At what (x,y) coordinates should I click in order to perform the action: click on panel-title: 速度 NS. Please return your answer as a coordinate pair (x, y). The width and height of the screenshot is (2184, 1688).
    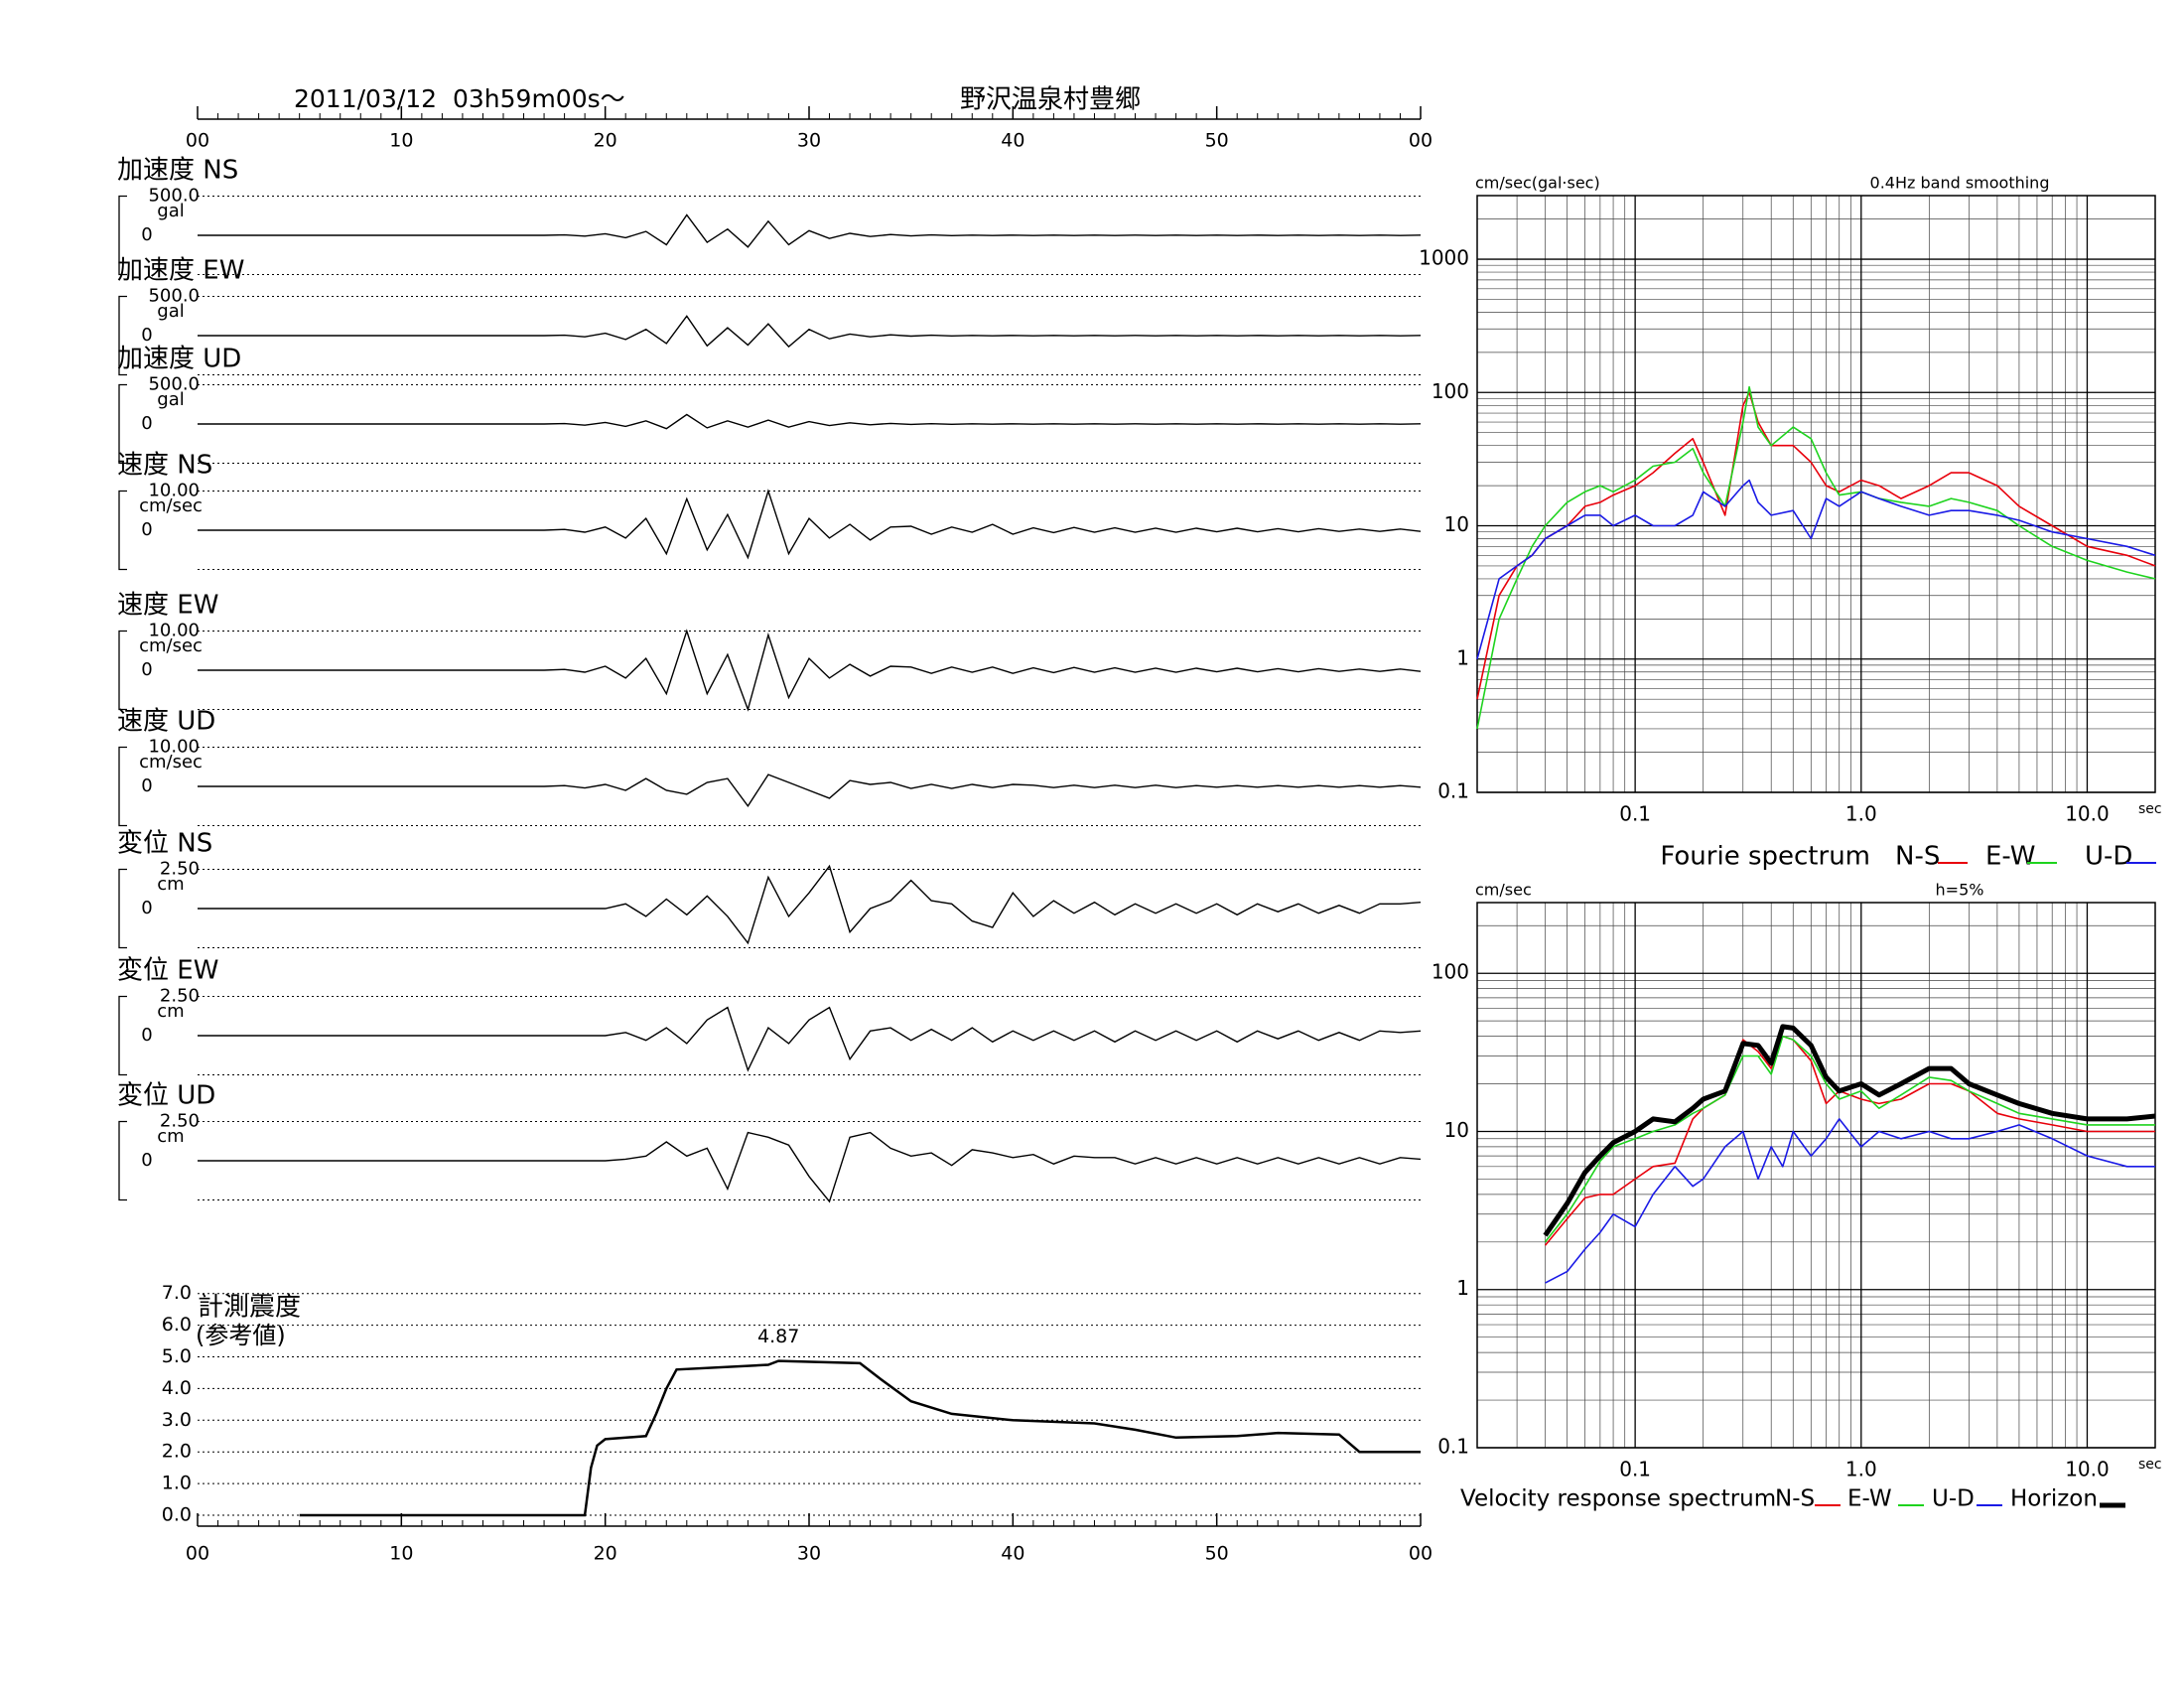
    Looking at the image, I should click on (164, 466).